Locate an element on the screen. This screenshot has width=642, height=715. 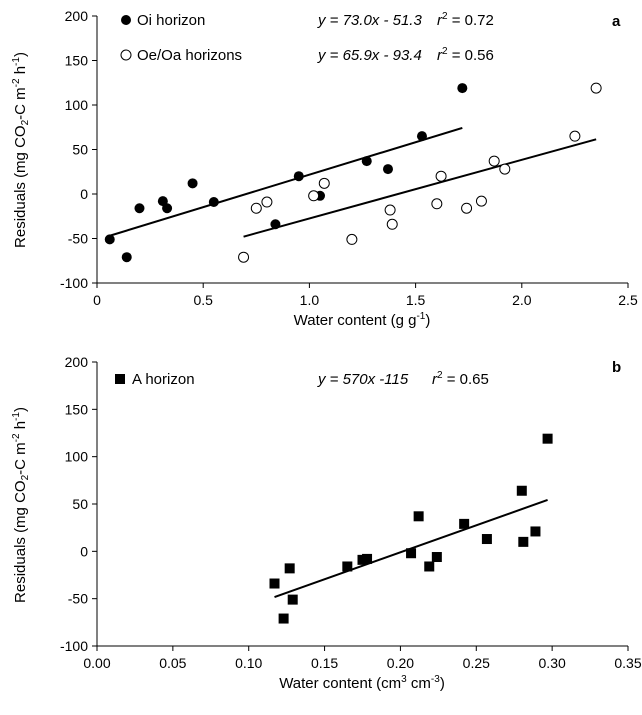
panel-b-x-axis-title: Water content (cm3 cm-3) is located at coordinates (362, 683).